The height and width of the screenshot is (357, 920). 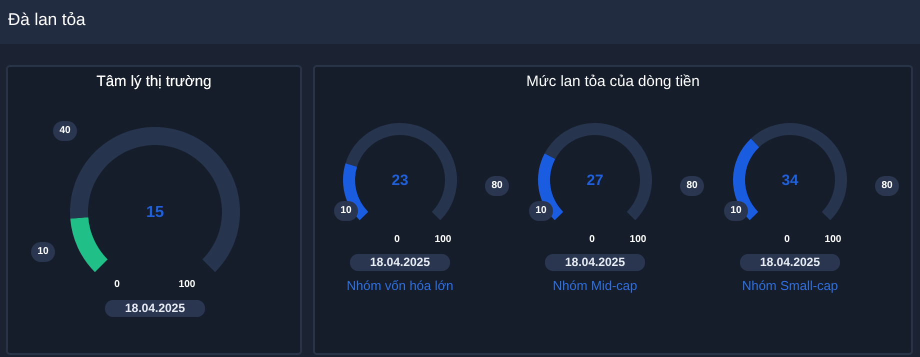 What do you see at coordinates (790, 285) in the screenshot?
I see `text: Nhóm Small-cap` at bounding box center [790, 285].